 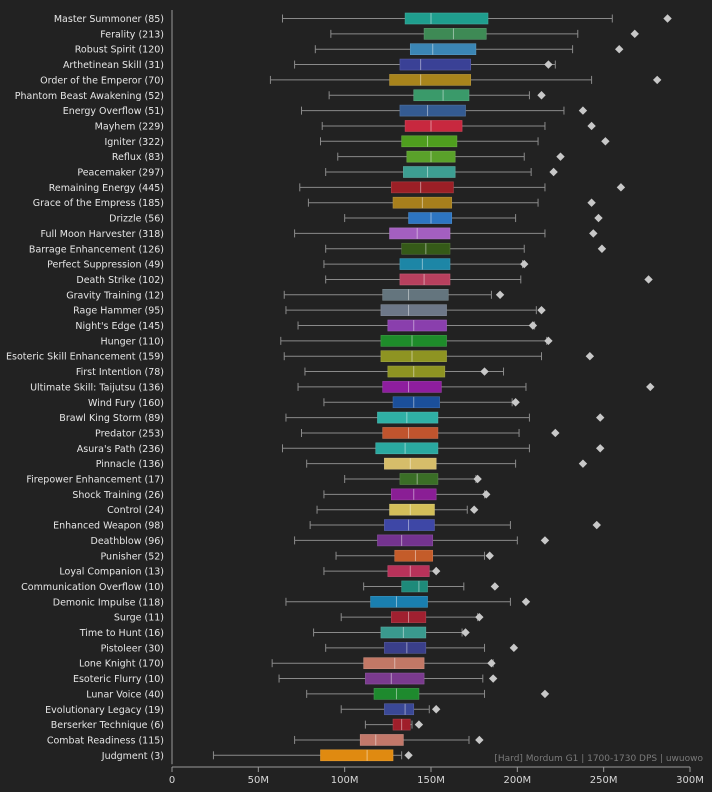 What do you see at coordinates (297, 555) in the screenshot?
I see `row-35: Punisher (52)` at bounding box center [297, 555].